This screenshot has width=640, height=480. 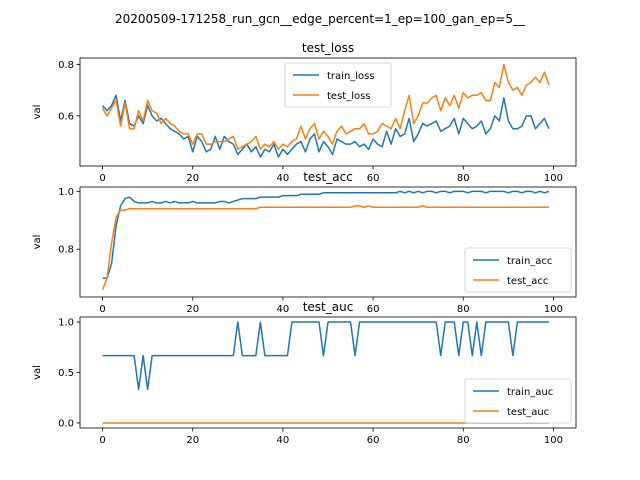 I want to click on legend: train_loss test_loss, so click(x=338, y=85).